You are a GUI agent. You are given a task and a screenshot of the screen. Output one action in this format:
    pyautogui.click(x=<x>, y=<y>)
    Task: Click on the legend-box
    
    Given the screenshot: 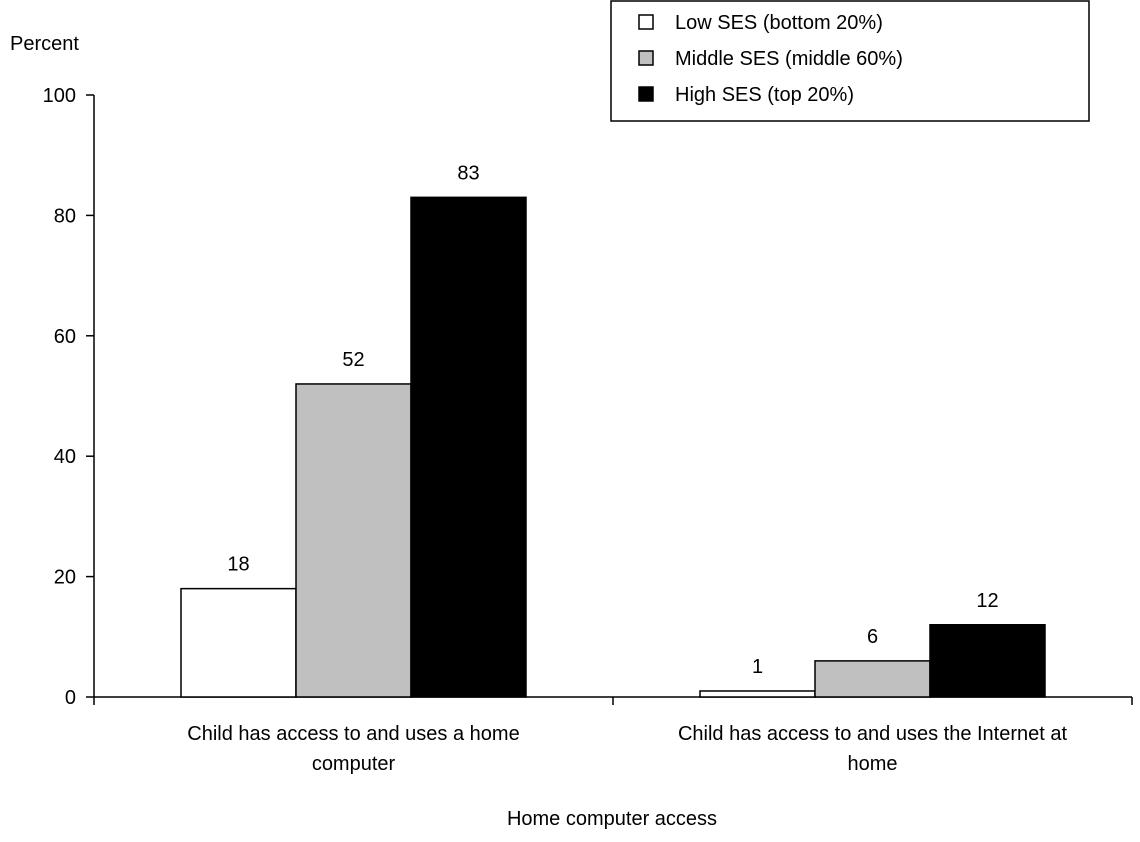 What is the action you would take?
    pyautogui.click(x=850, y=61)
    